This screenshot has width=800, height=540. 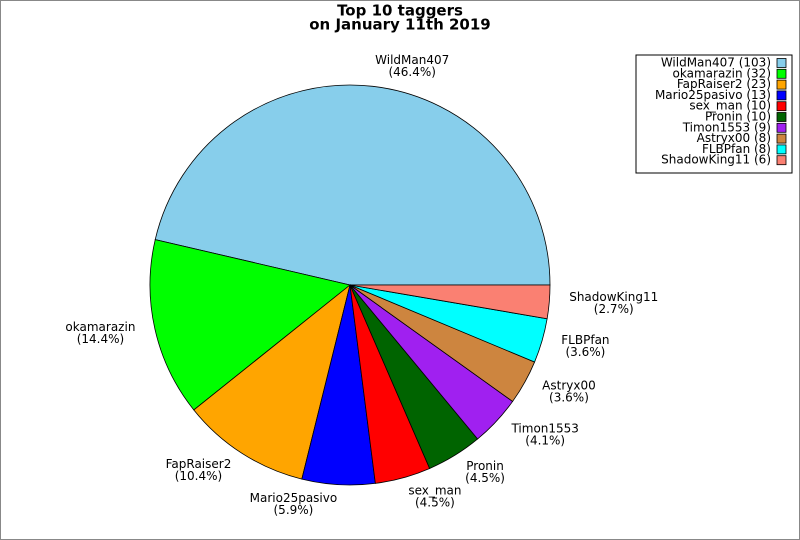 I want to click on slice-label: Timon1553, so click(x=544, y=428).